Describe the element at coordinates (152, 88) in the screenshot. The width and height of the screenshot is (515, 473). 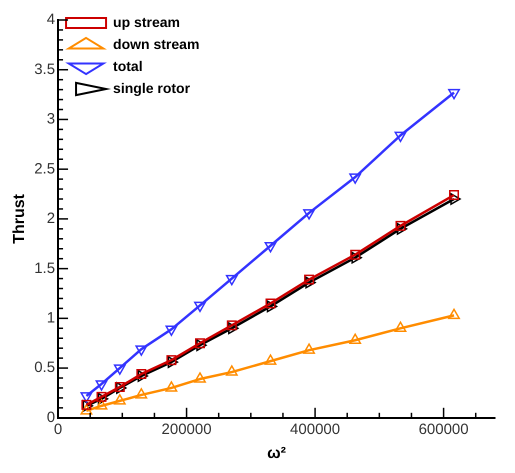
I see `legend-label: single rotor` at that location.